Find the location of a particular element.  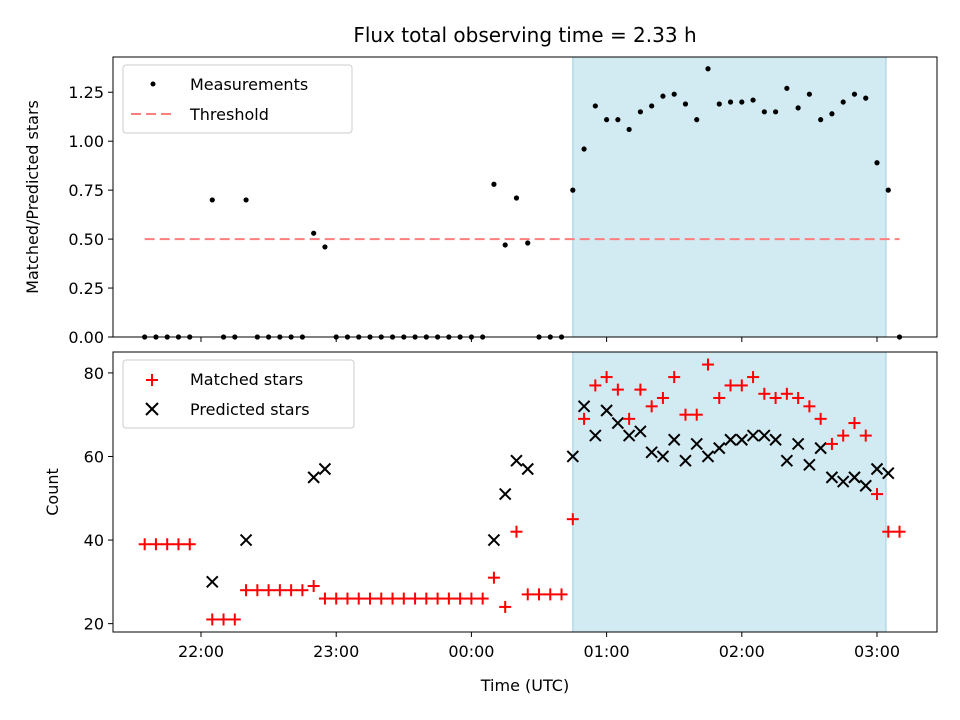

top-y-axis: 0.00 0.25 0.50 0.75 1.00 1.25 is located at coordinates (90, 215).